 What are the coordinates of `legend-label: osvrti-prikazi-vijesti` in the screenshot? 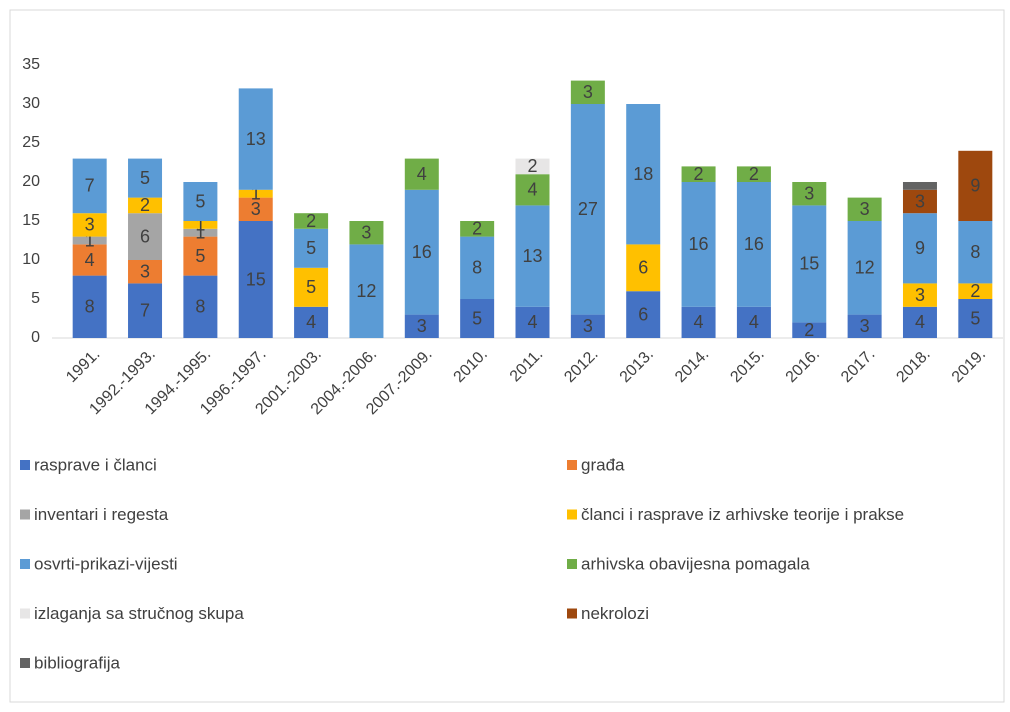 It's located at (106, 563).